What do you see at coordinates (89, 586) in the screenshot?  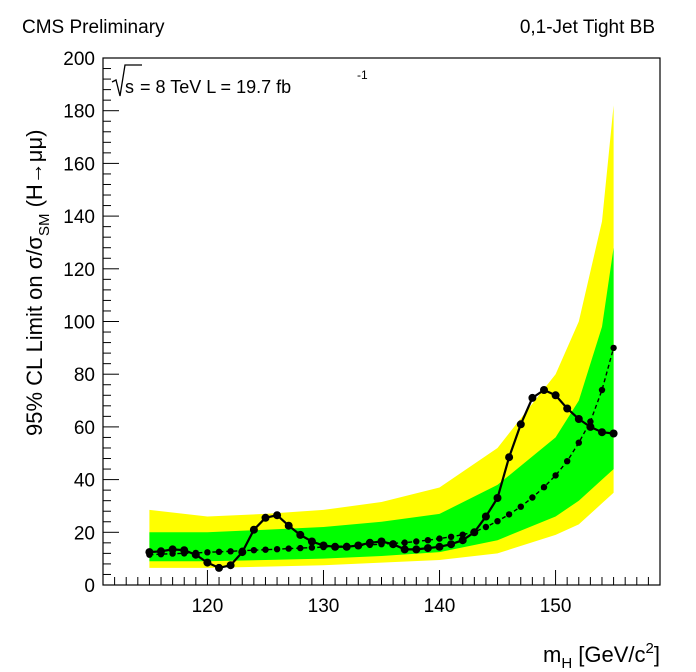 I see `y-tick-label: 0` at bounding box center [89, 586].